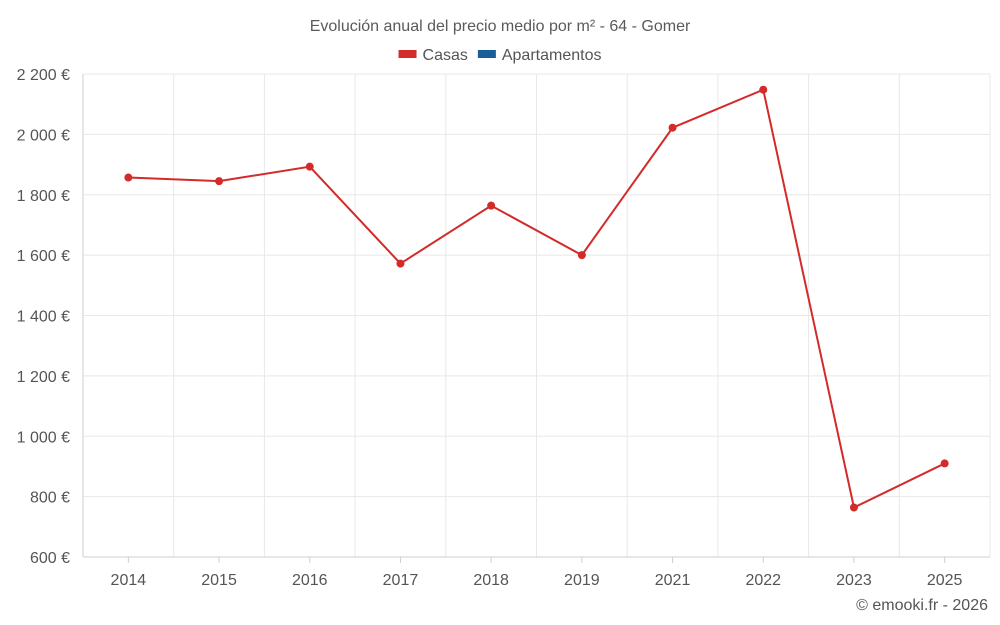 This screenshot has height=625, width=1000. Describe the element at coordinates (922, 605) in the screenshot. I see `credit-text: © emooki.fr - 2026` at that location.